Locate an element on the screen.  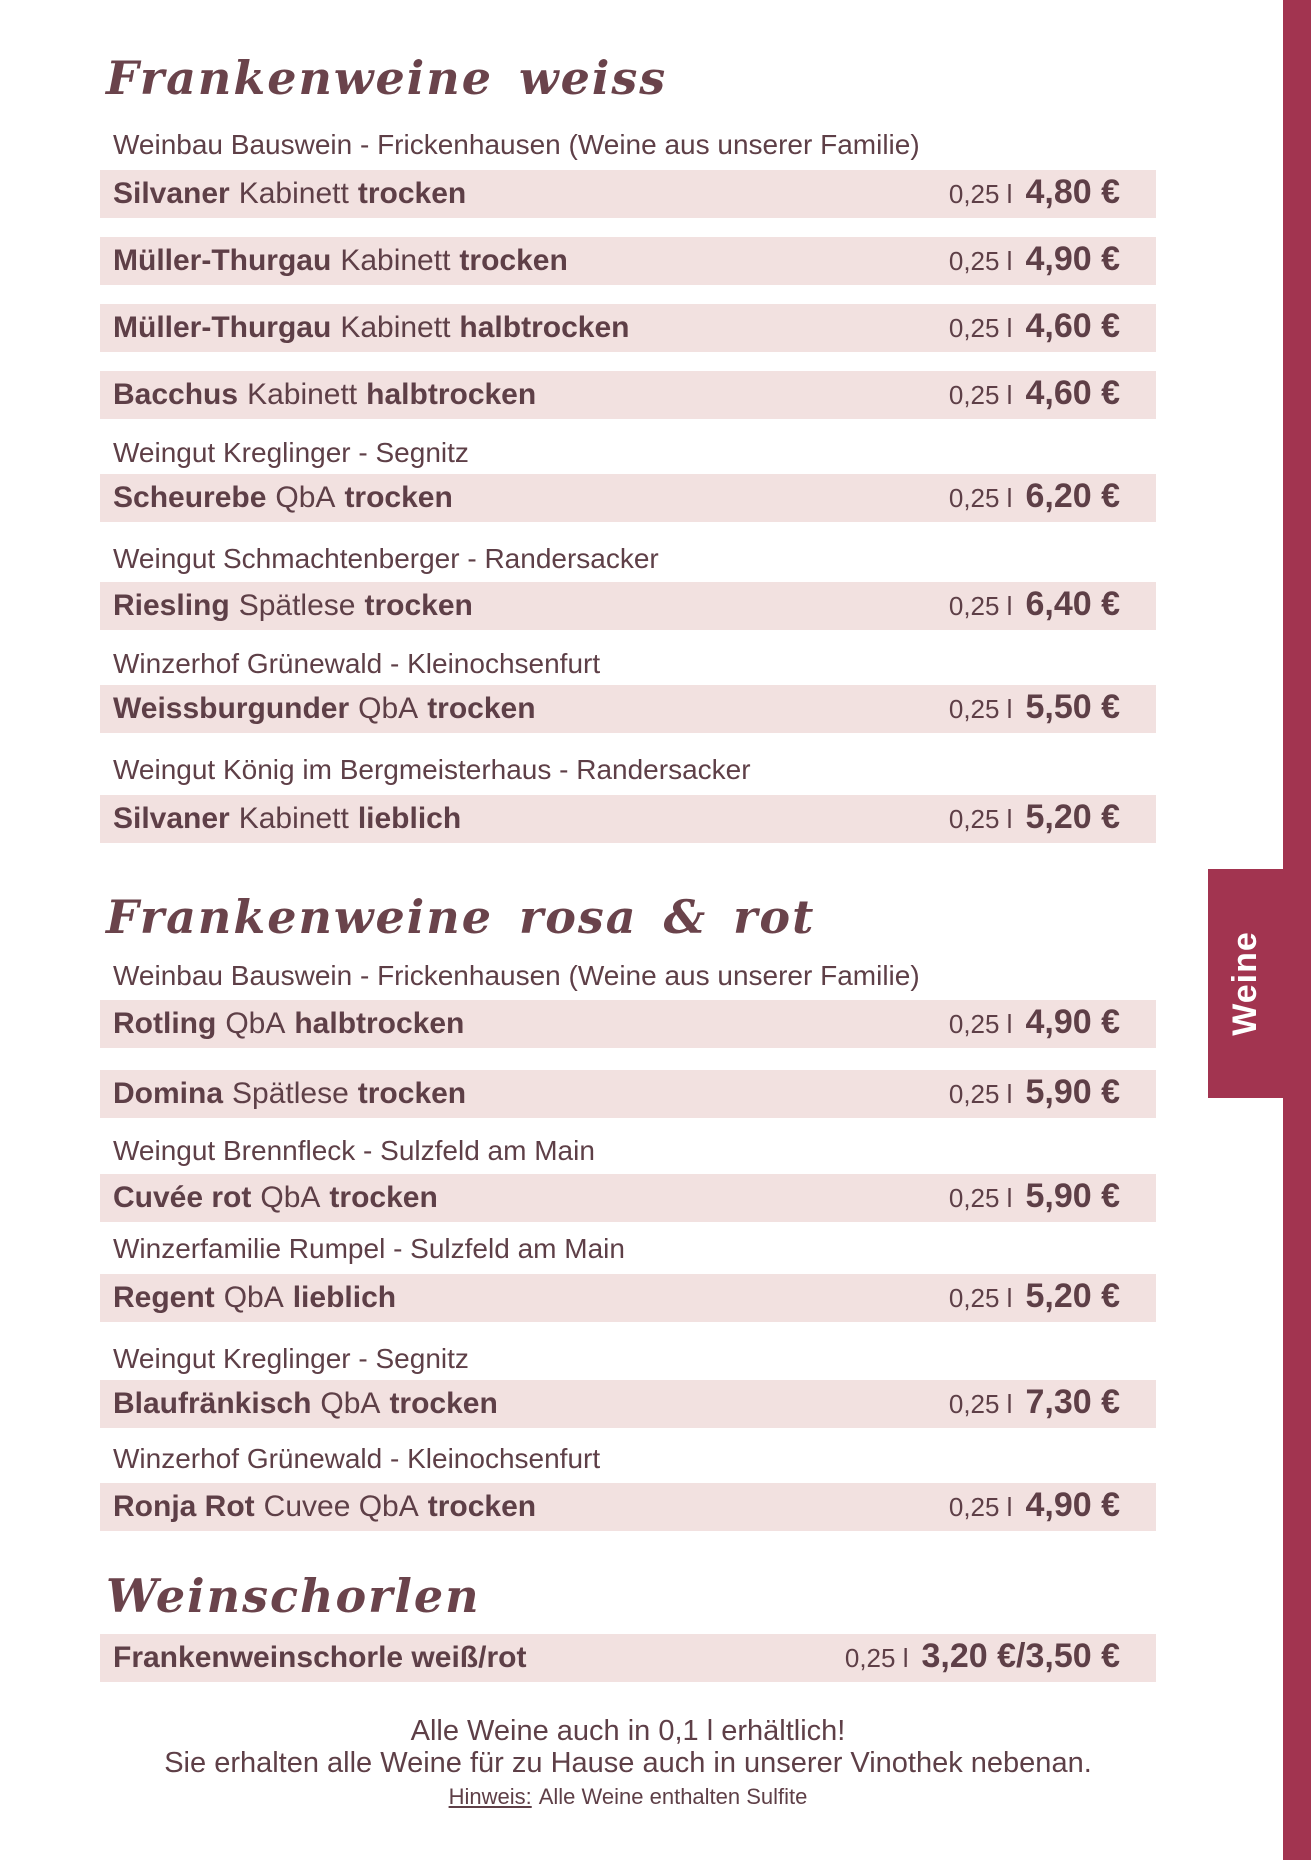
price-group: 0,25 l 7,30 € is located at coordinates (1034, 1402).